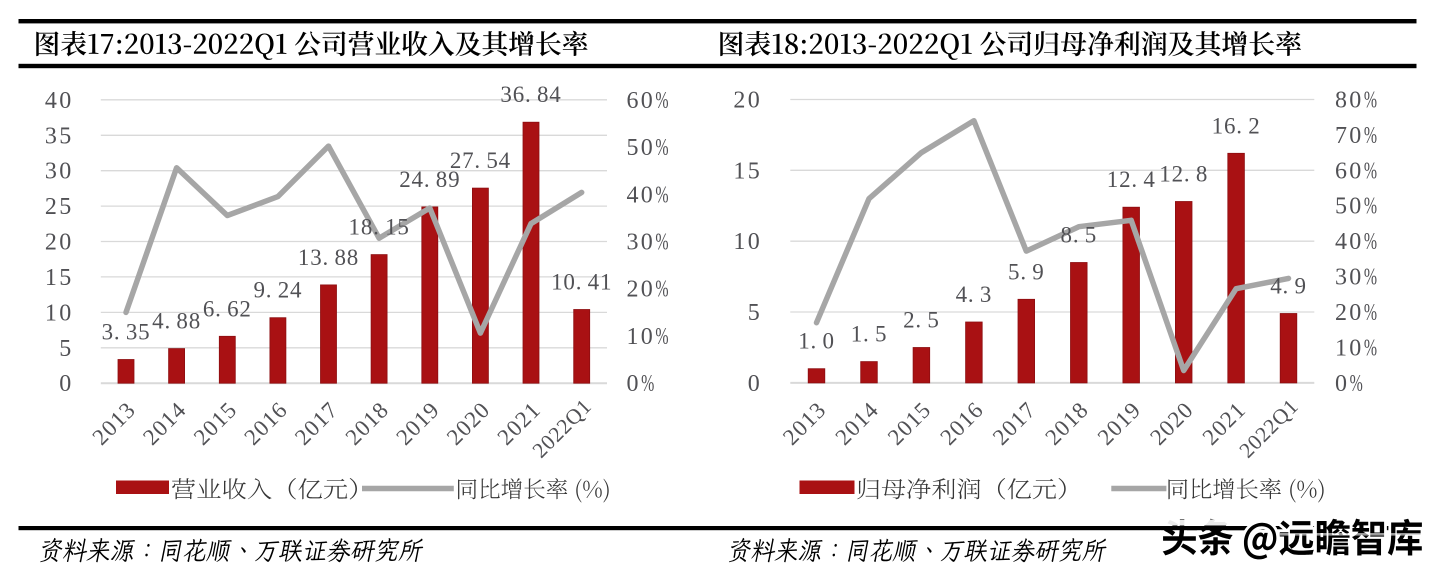 Image resolution: width=1446 pixels, height=573 pixels. I want to click on svg-text: 4. 9, so click(1288, 286).